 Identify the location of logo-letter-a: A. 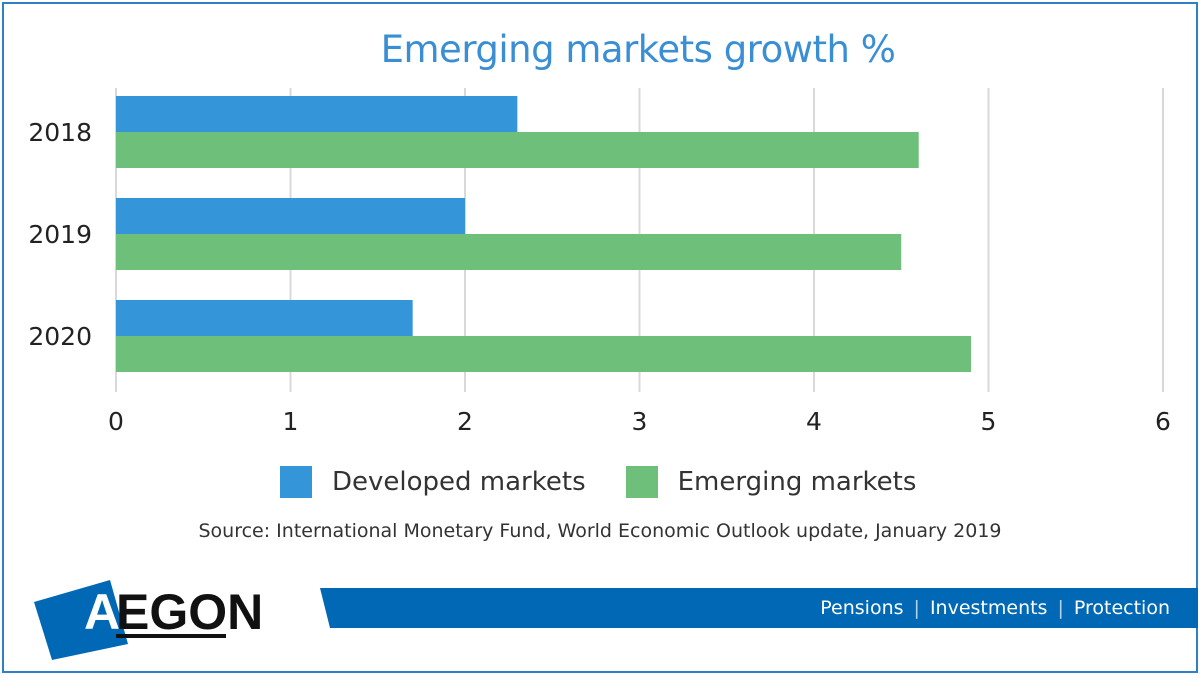
(102, 612).